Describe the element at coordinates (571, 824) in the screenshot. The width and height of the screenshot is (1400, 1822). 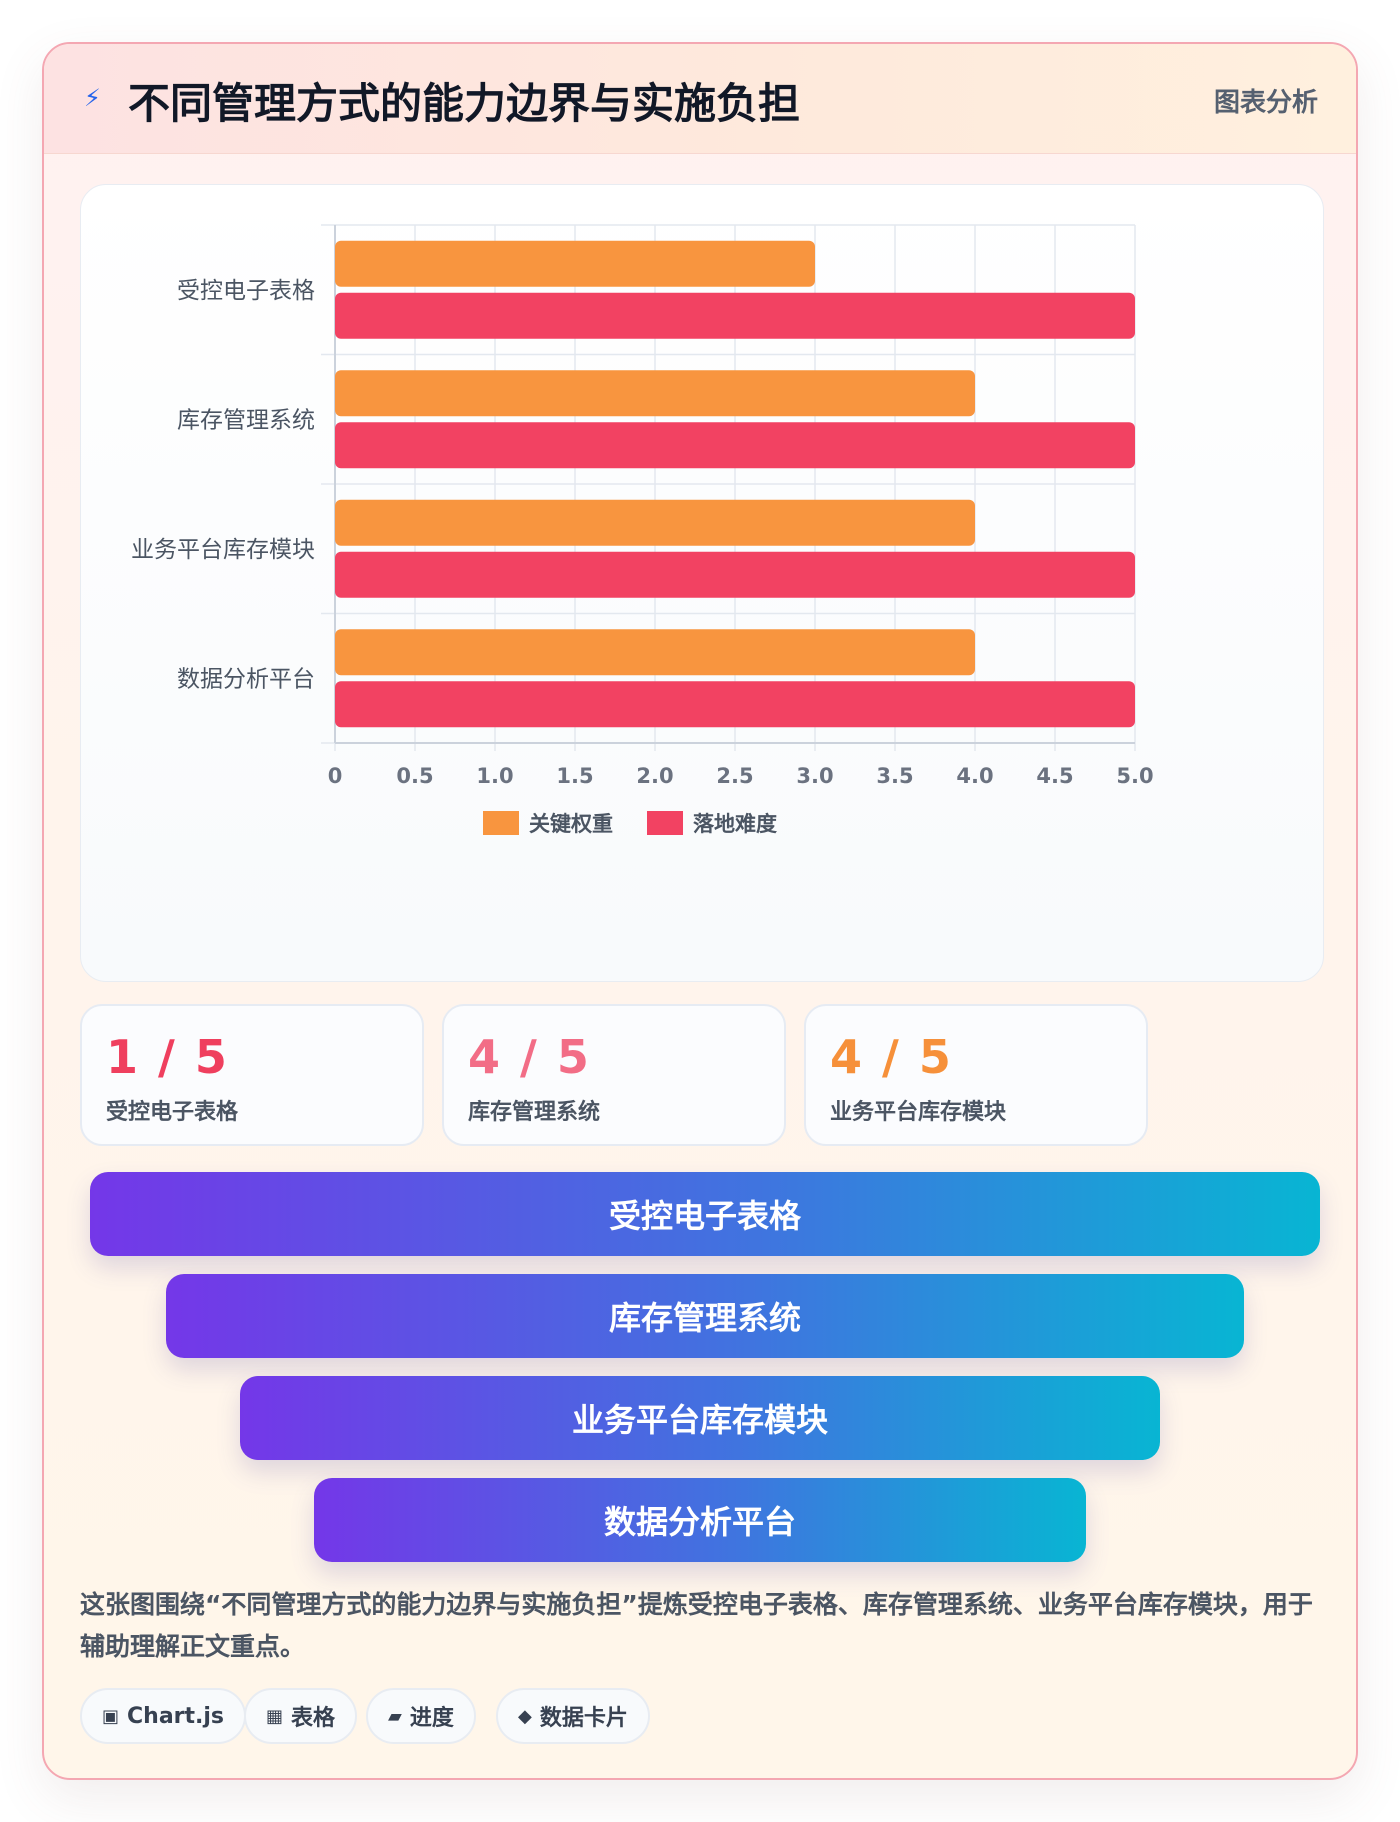
I see `legend-label: 关键权重` at that location.